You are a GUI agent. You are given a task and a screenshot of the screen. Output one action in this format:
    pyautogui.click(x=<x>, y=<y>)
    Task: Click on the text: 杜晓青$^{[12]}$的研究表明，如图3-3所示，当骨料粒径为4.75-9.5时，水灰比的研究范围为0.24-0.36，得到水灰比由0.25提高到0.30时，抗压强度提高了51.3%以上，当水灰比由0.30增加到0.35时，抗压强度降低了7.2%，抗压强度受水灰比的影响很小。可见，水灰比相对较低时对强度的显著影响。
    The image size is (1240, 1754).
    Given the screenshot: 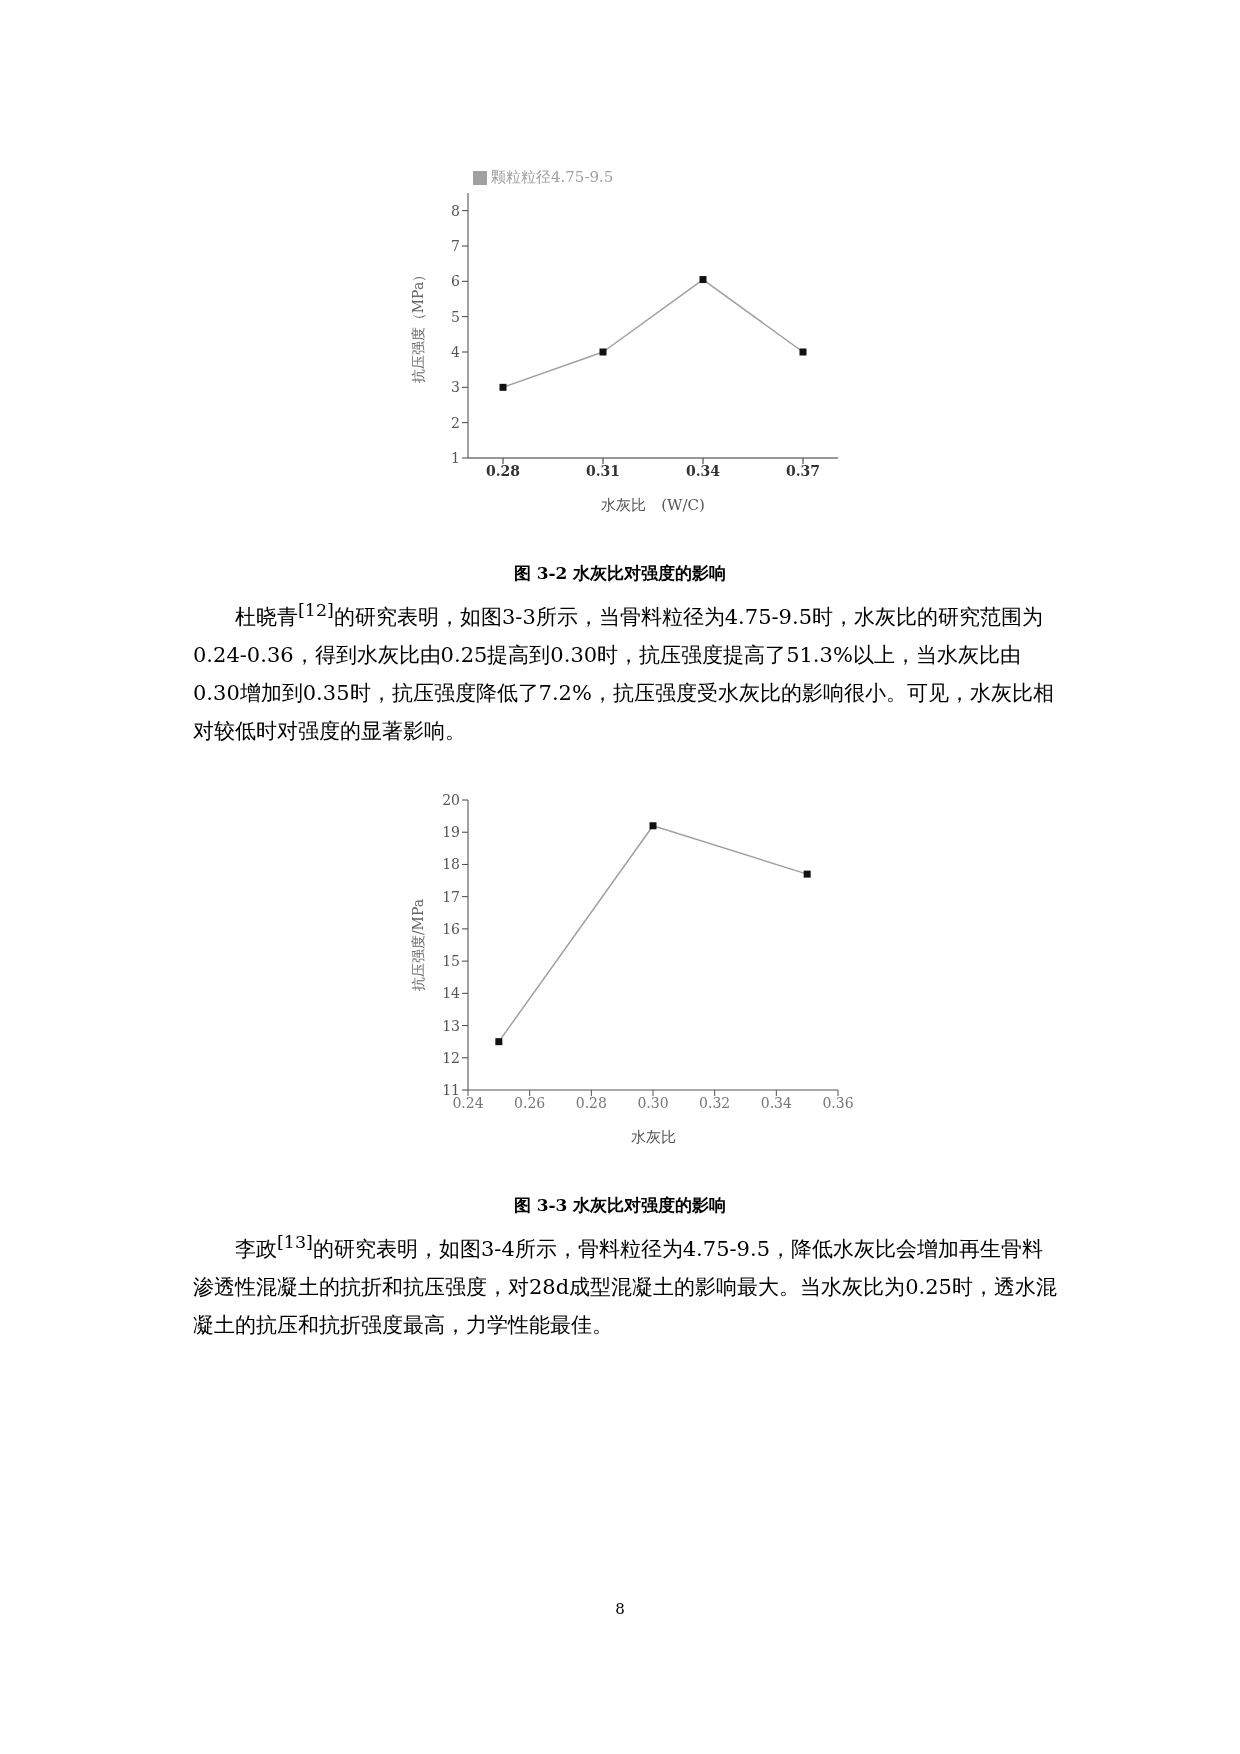 What is the action you would take?
    pyautogui.click(x=624, y=672)
    